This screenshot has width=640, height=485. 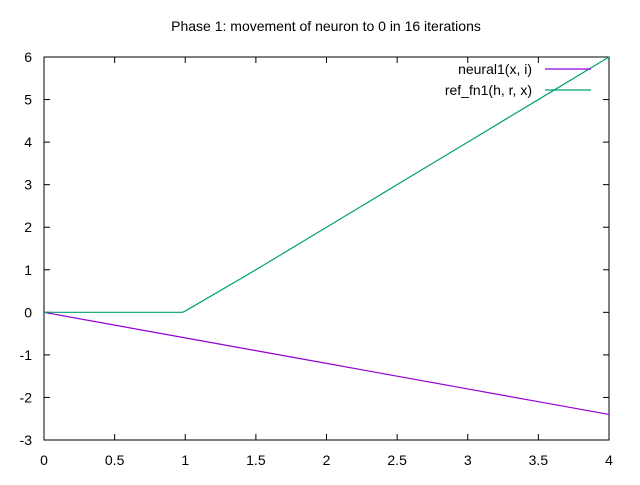 What do you see at coordinates (28, 185) in the screenshot?
I see `y-tick-label: 3` at bounding box center [28, 185].